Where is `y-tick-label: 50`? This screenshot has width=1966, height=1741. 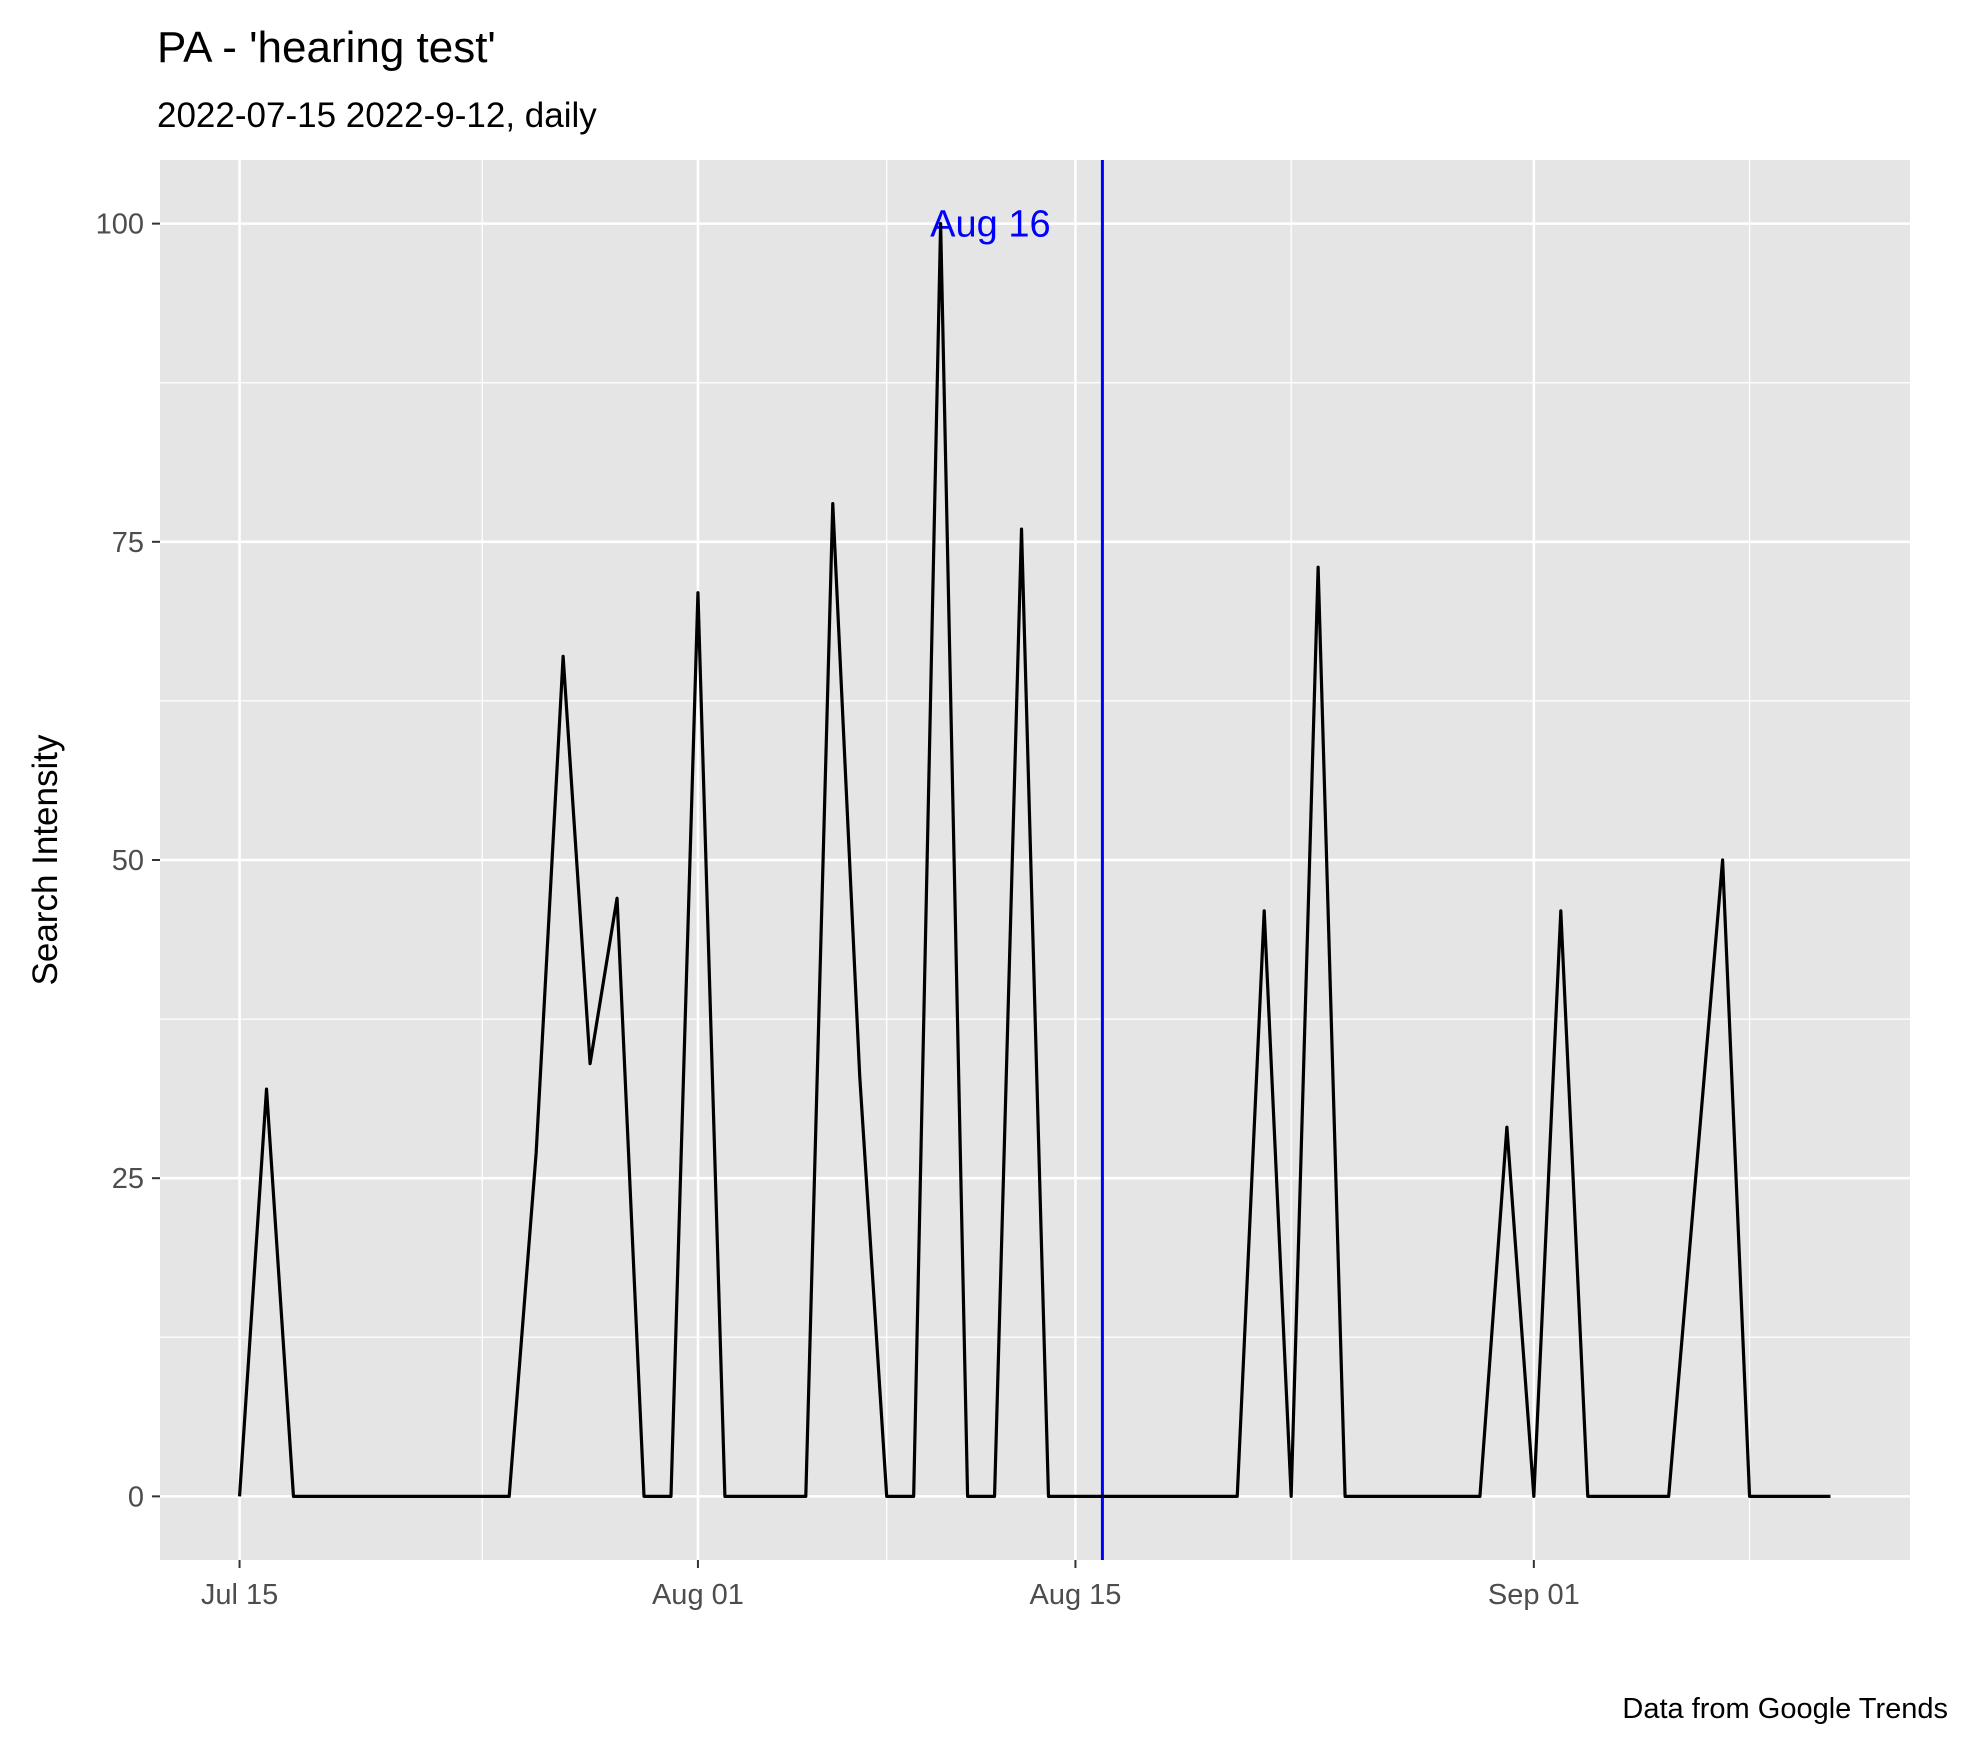
y-tick-label: 50 is located at coordinates (128, 861).